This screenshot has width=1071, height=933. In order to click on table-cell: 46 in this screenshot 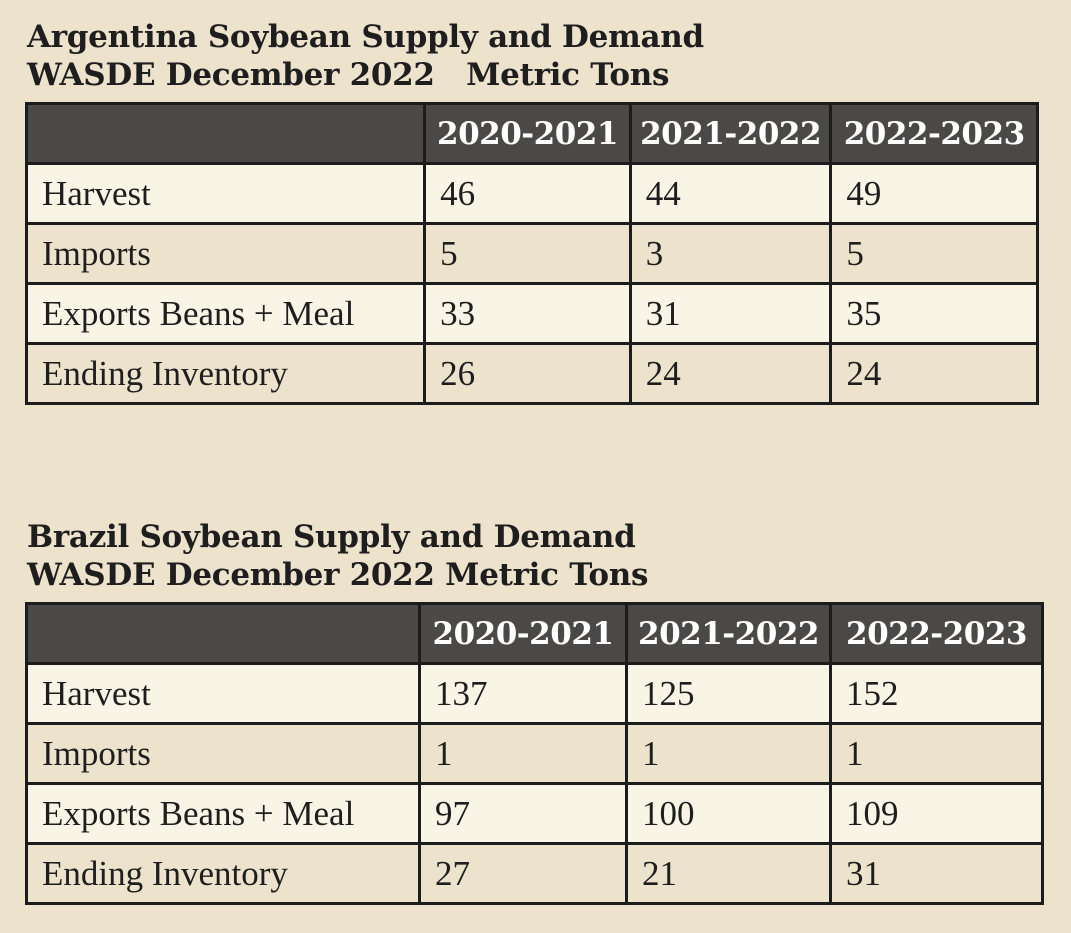, I will do `click(527, 193)`.